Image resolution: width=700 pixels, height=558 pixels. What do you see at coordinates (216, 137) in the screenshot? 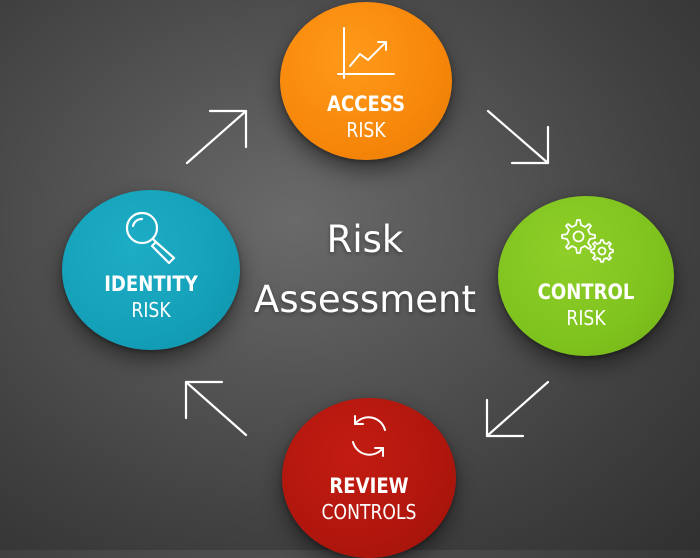
I see `arrow-identity-to-access` at bounding box center [216, 137].